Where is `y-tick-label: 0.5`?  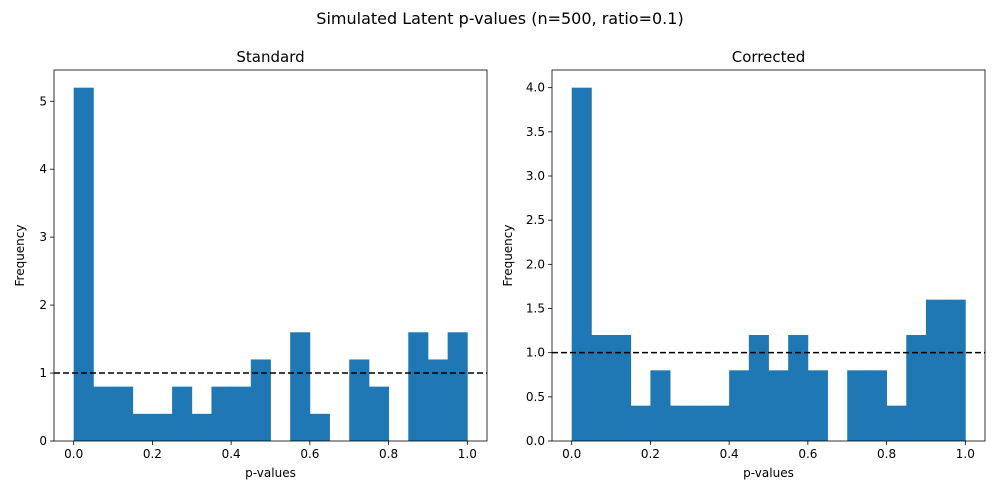
y-tick-label: 0.5 is located at coordinates (535, 397).